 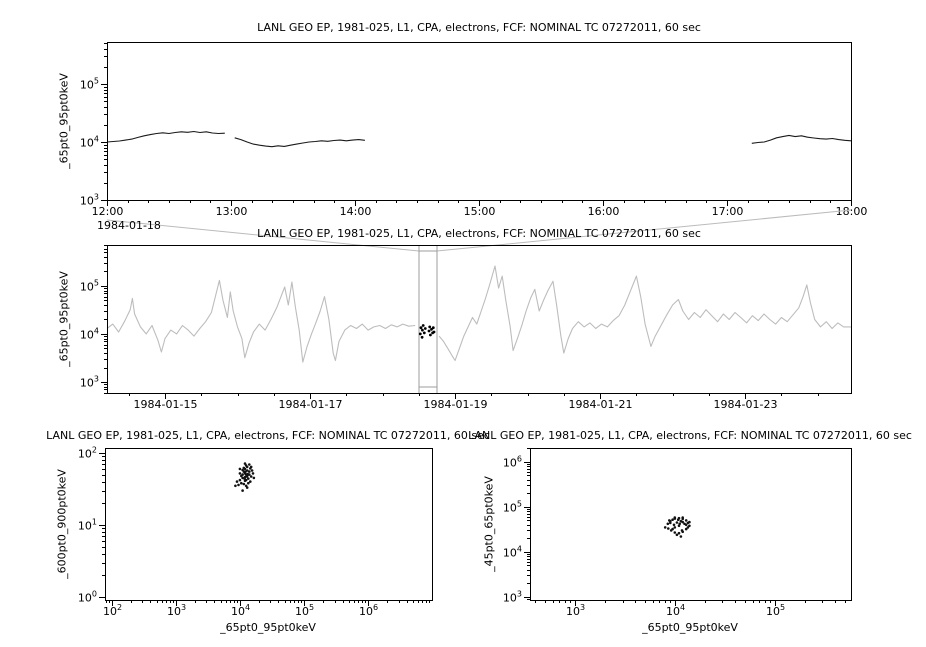 I want to click on tick-label: 10¹, so click(x=87, y=525).